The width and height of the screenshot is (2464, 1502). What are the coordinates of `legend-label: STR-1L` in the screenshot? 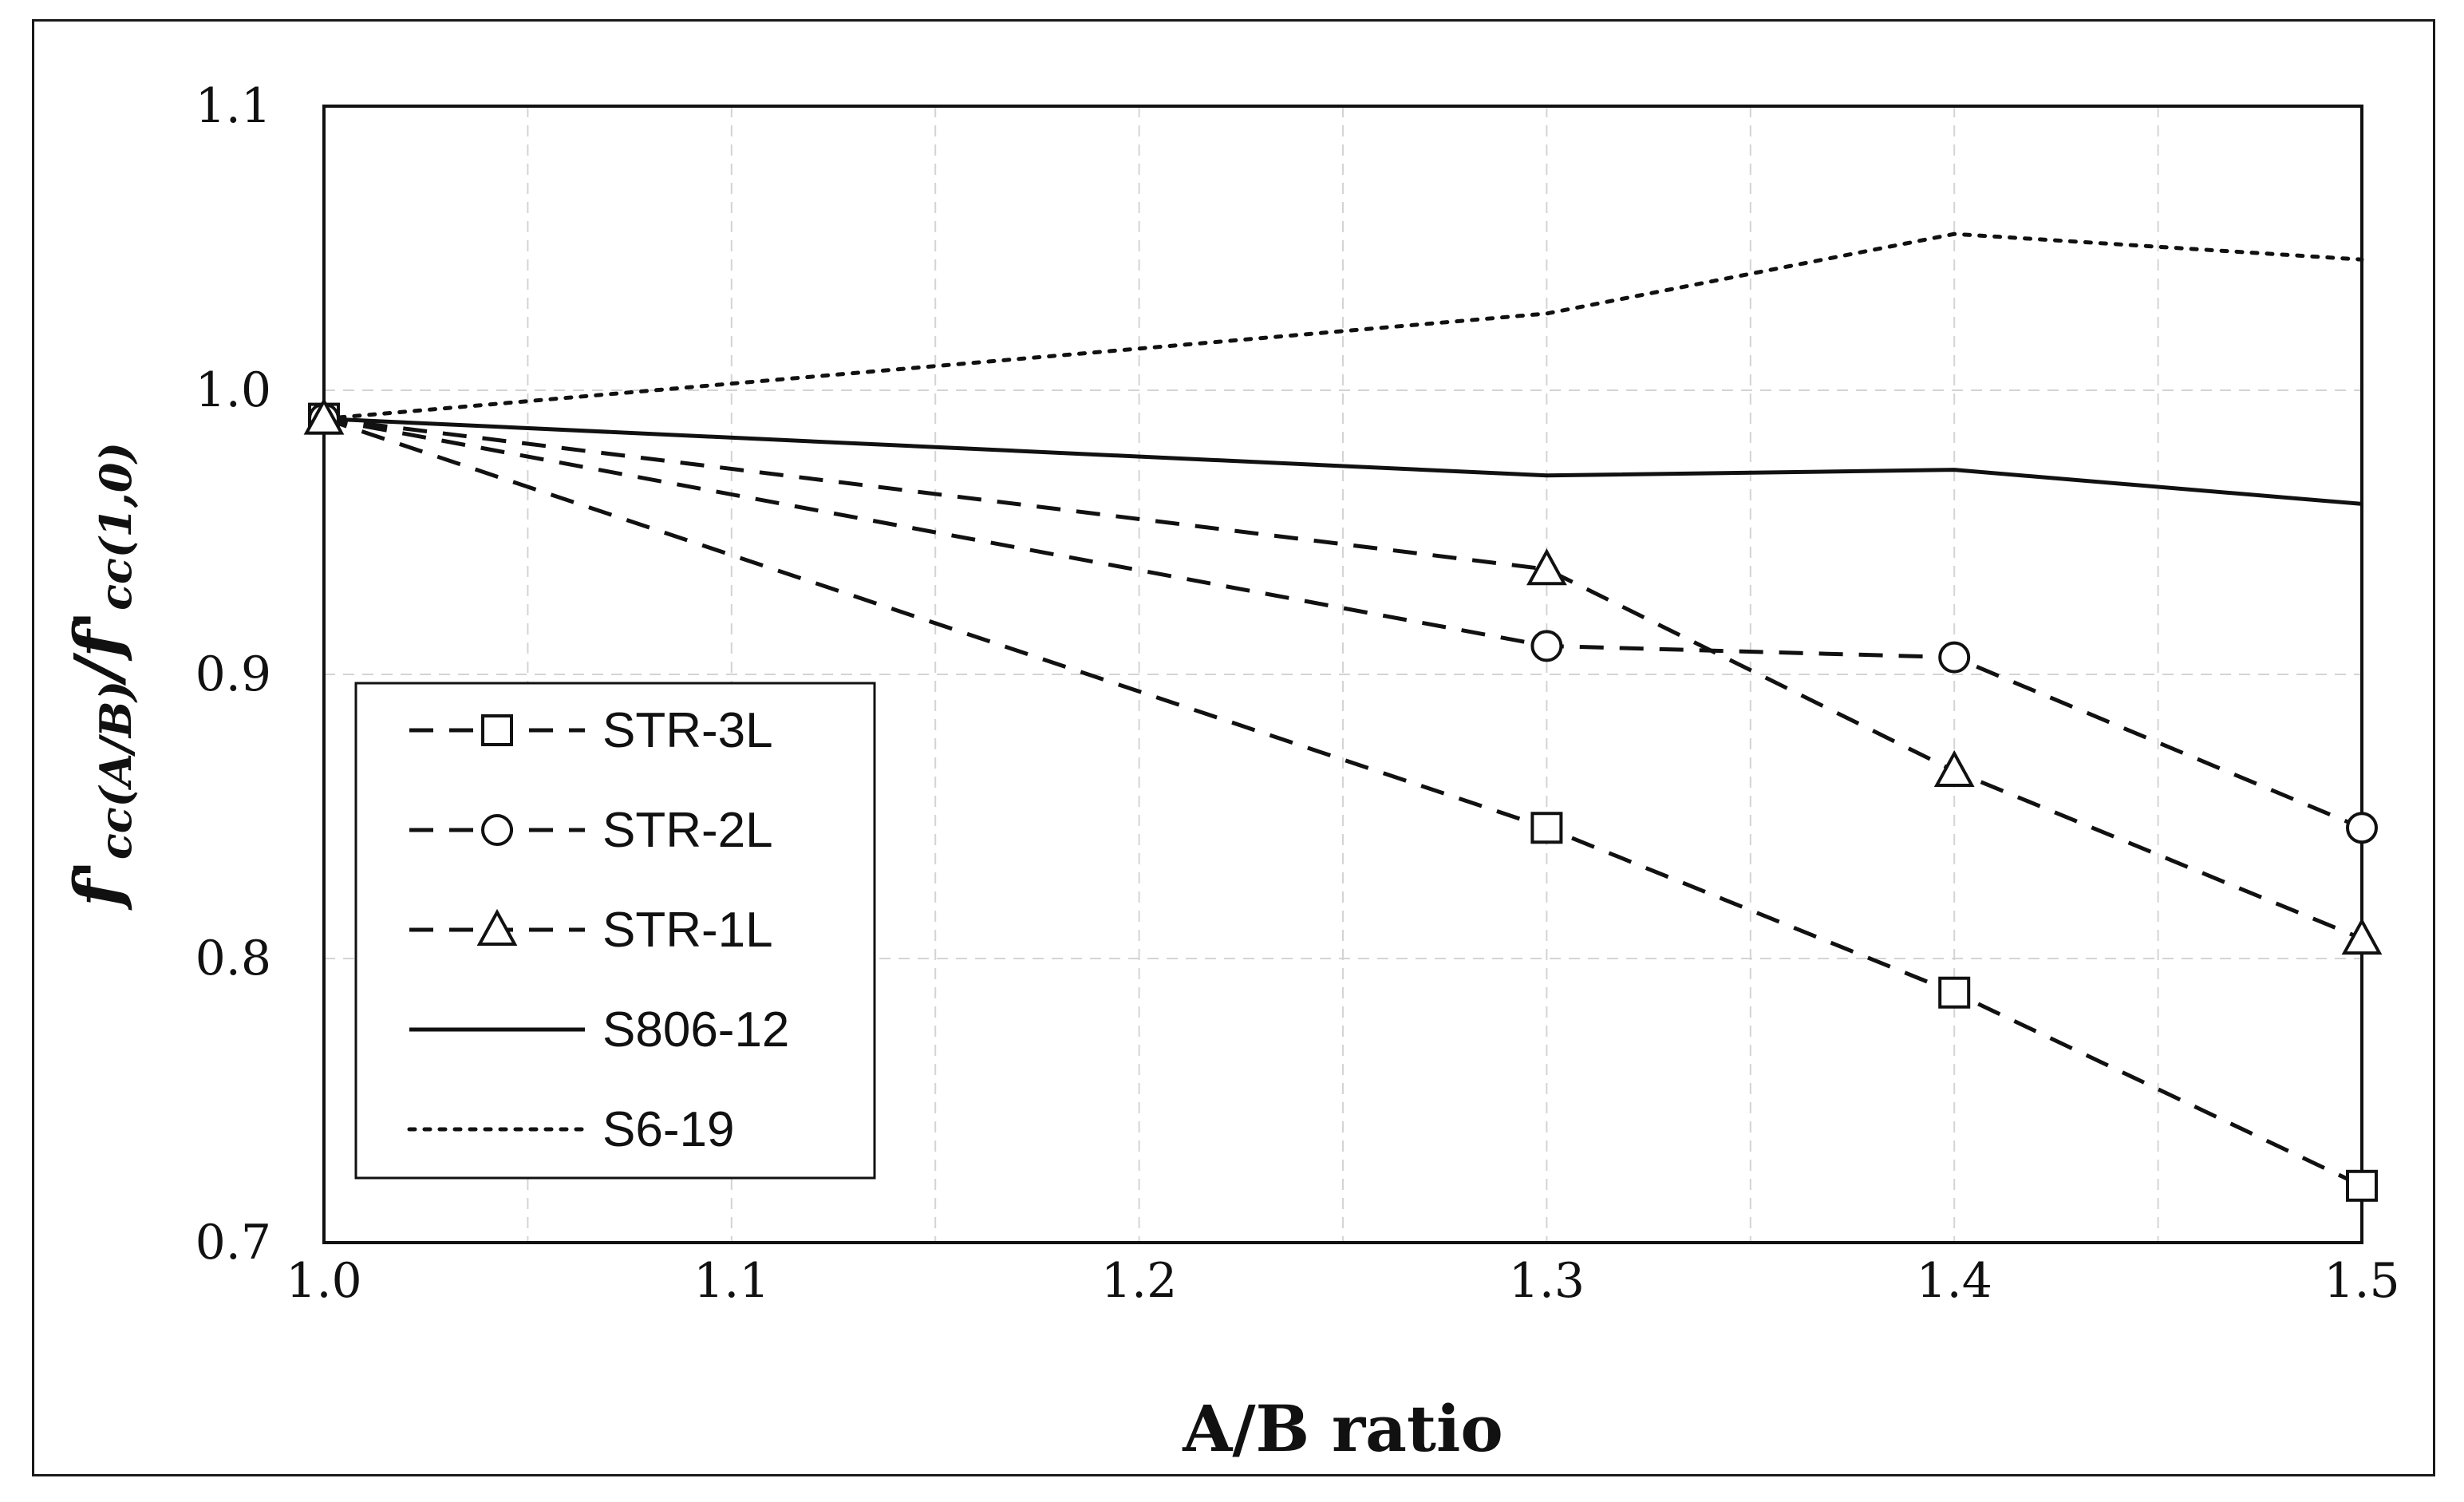 It's located at (687, 930).